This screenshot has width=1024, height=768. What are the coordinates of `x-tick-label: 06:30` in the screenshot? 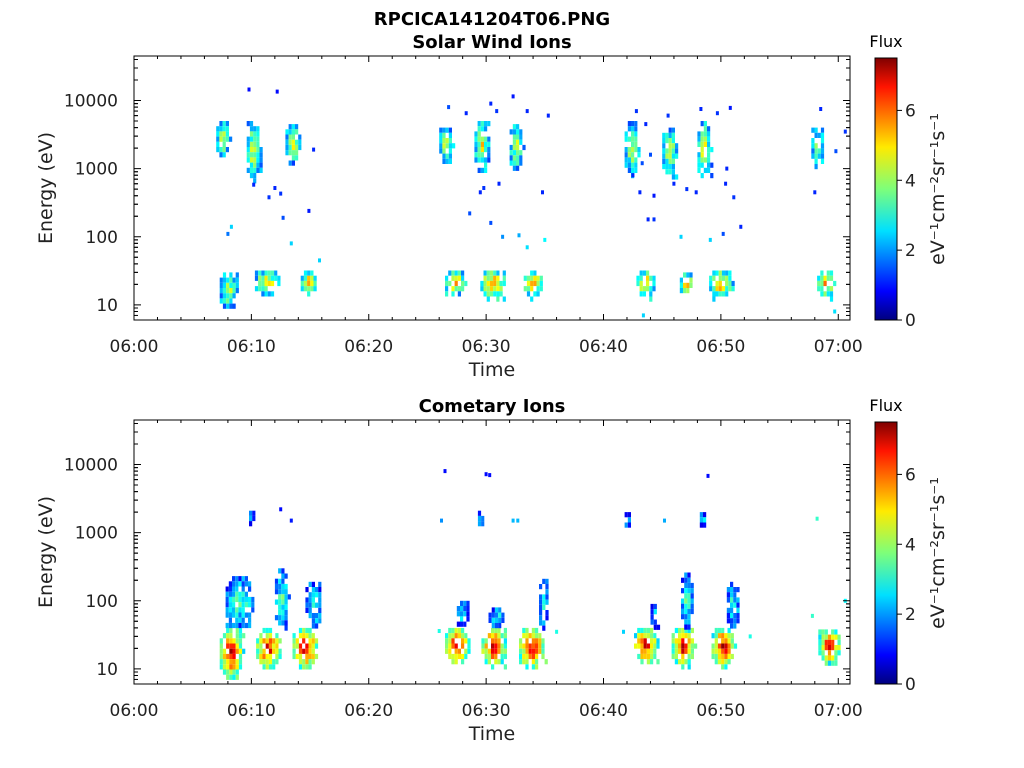 It's located at (486, 347).